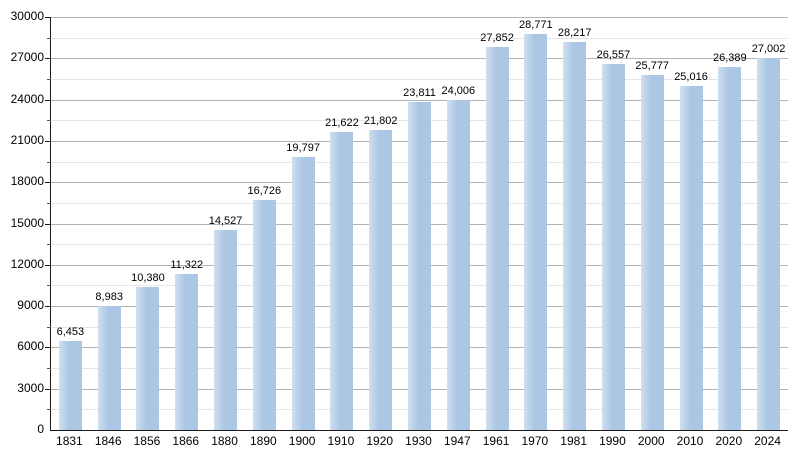 The height and width of the screenshot is (450, 800). Describe the element at coordinates (418, 441) in the screenshot. I see `x-tick-label: 1930` at that location.